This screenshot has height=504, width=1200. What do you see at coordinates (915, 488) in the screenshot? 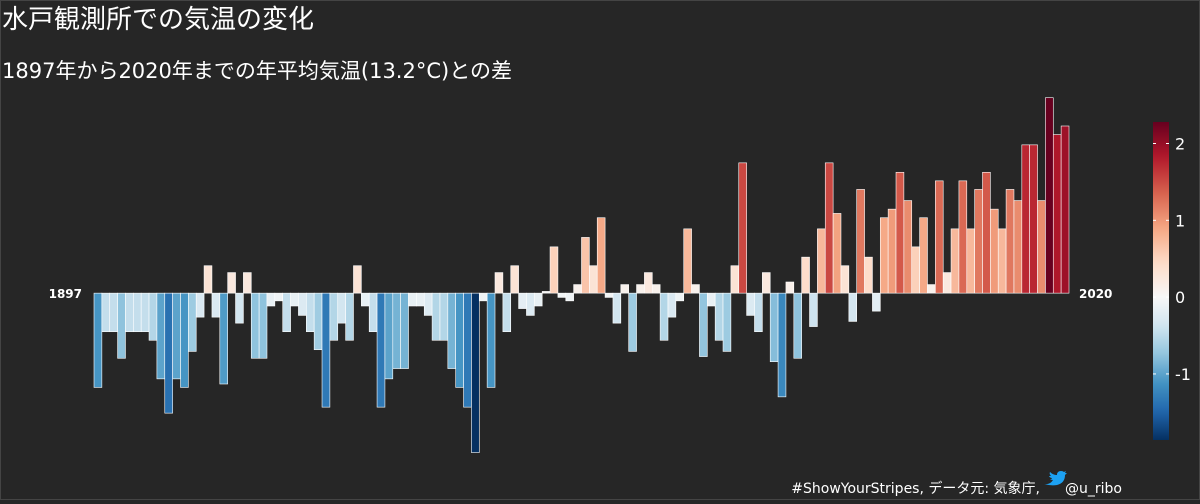
I see `source: #ShowYourStripes, データ元: 気象庁,` at bounding box center [915, 488].